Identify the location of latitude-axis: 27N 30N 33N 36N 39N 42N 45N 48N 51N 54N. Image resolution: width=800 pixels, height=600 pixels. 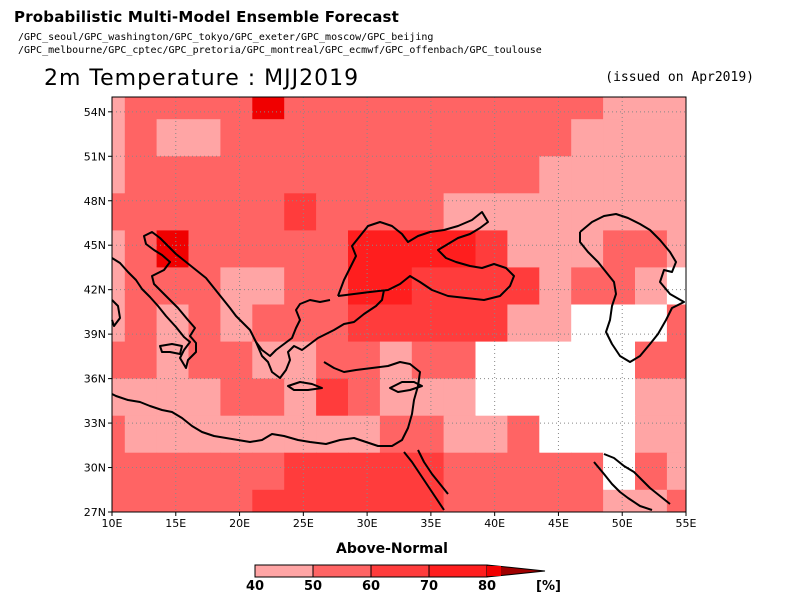
(98, 312).